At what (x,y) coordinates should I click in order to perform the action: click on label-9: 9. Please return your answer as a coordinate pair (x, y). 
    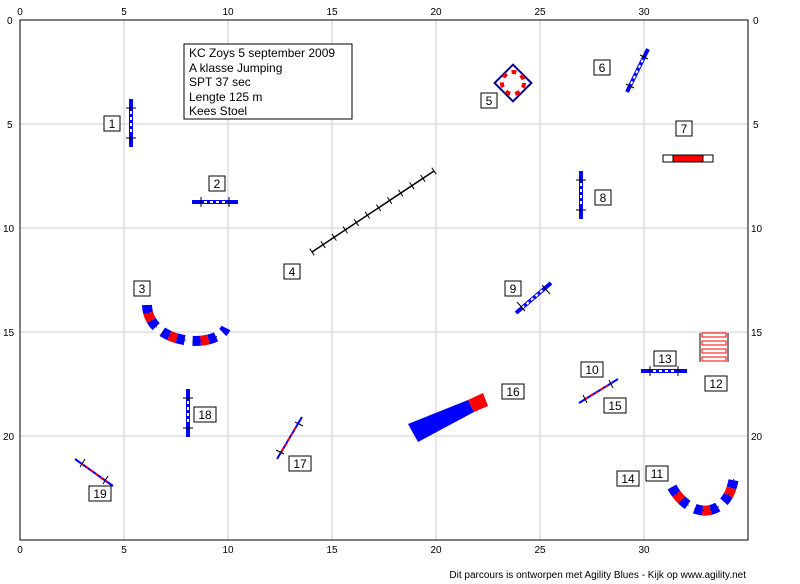
    Looking at the image, I should click on (513, 288).